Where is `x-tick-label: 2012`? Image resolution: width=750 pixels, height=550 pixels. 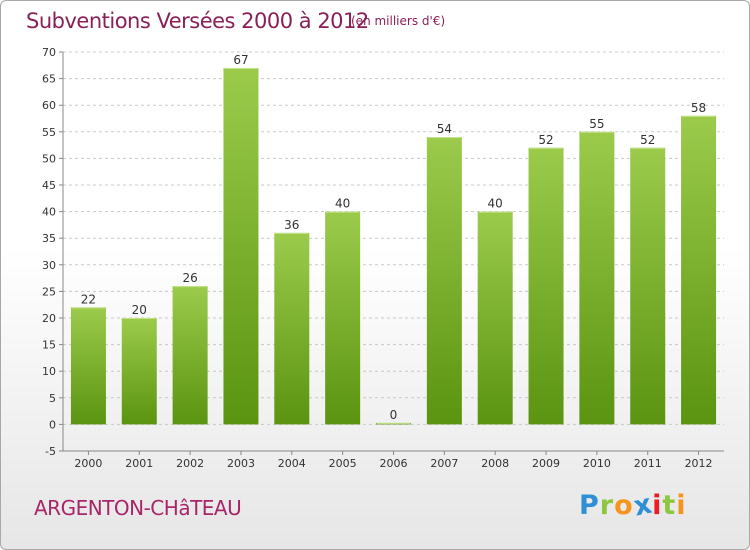 x-tick-label: 2012 is located at coordinates (699, 463).